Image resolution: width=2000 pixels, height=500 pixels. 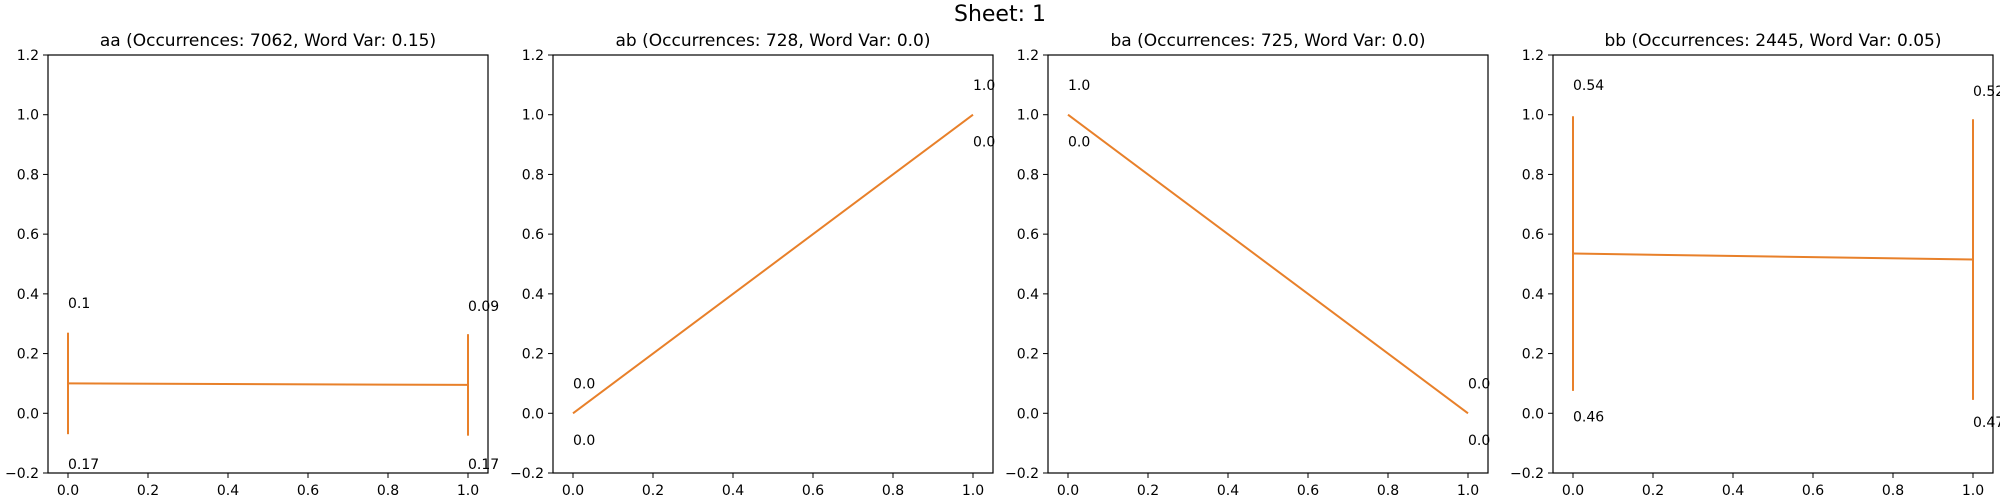 I want to click on data-annotation: 0.52, so click(x=1986, y=92).